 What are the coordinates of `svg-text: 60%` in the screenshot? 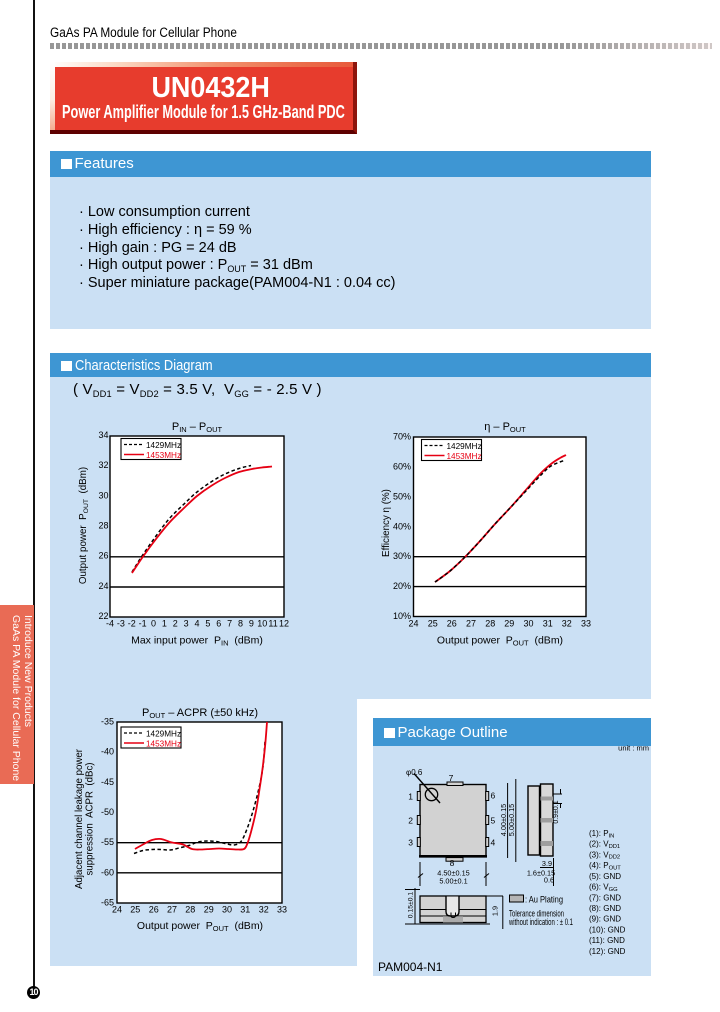 It's located at (402, 466).